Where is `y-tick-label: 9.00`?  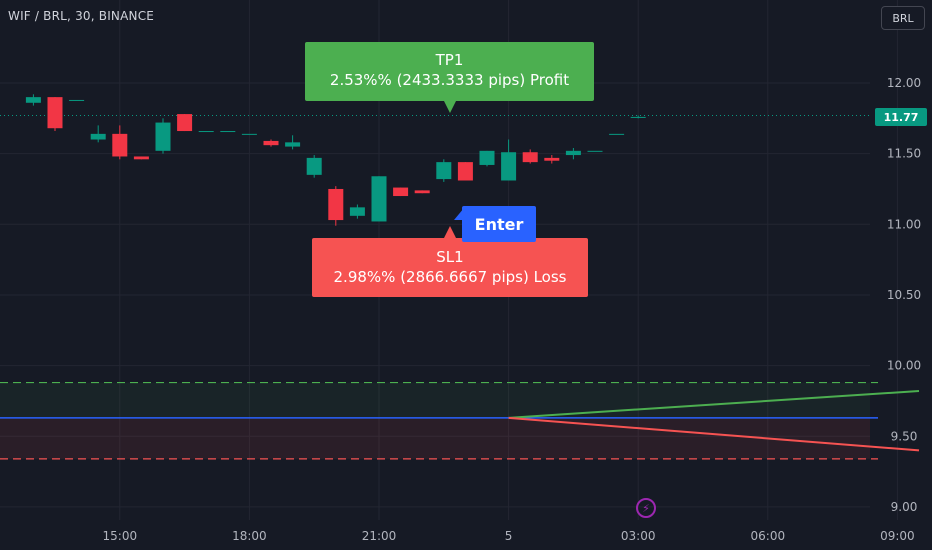
y-tick-label: 9.00 is located at coordinates (904, 507).